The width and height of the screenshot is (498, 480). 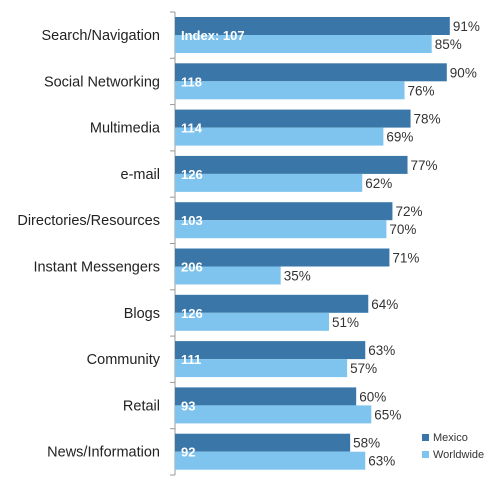 I want to click on value-label-worldwide: 63%, so click(x=381, y=461).